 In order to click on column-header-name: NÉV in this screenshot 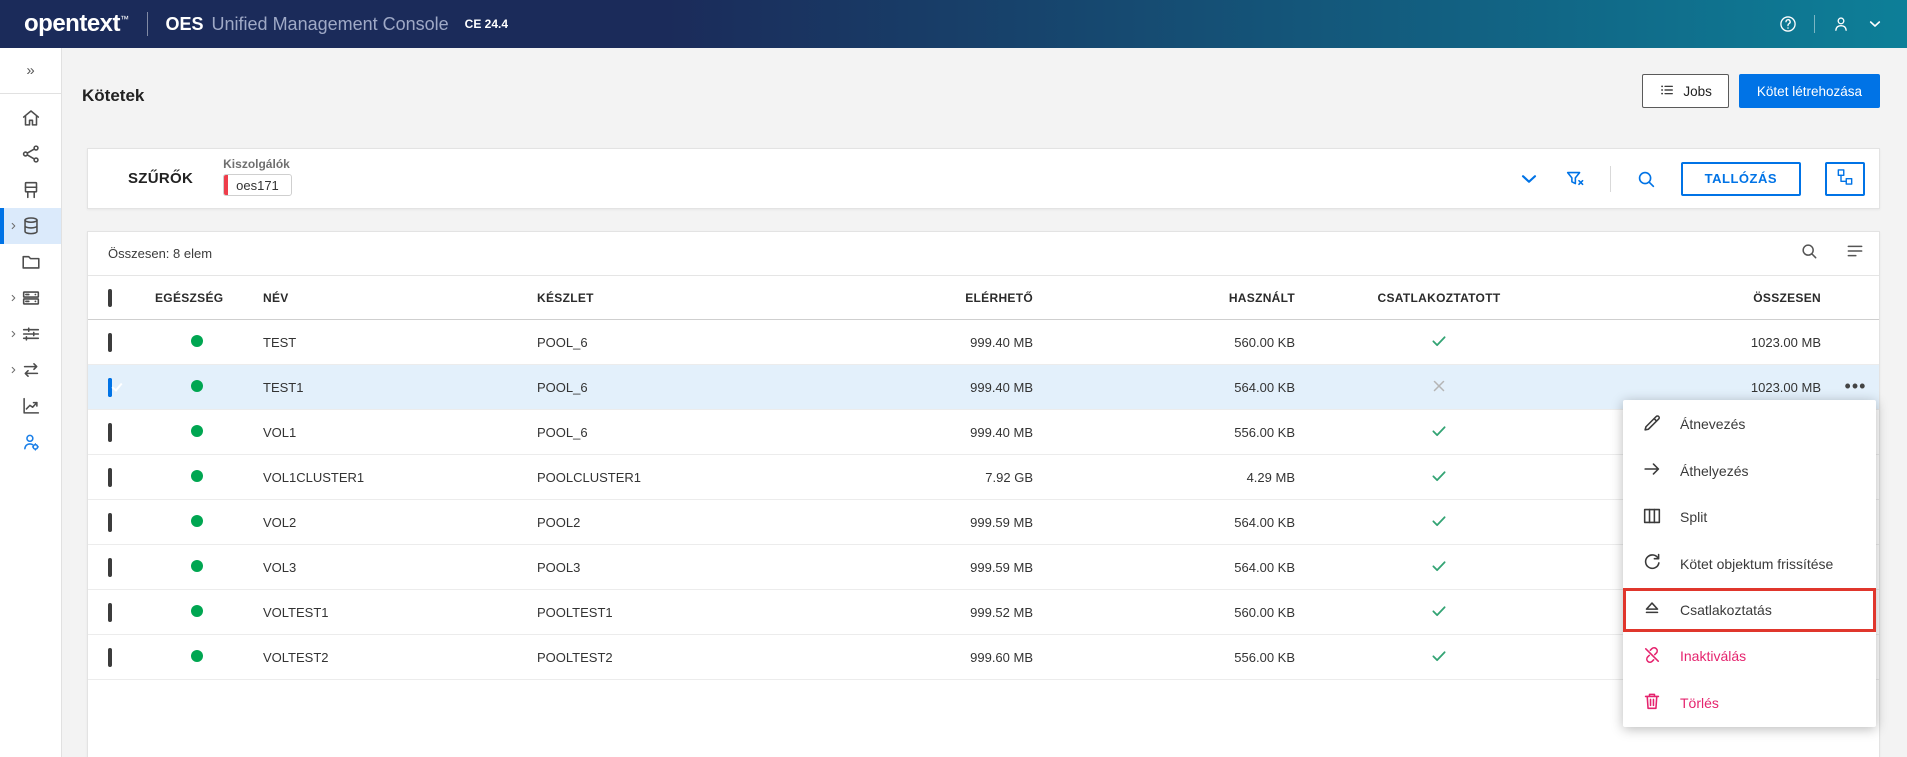, I will do `click(276, 297)`.